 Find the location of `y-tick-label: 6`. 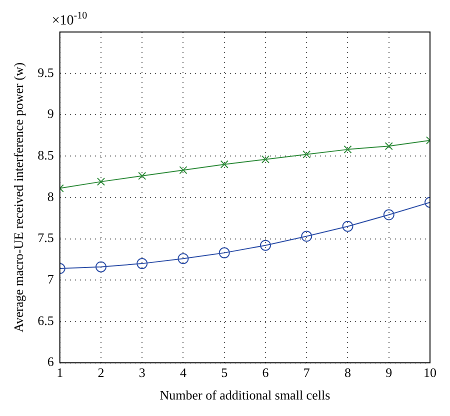

y-tick-label: 6 is located at coordinates (50, 362).